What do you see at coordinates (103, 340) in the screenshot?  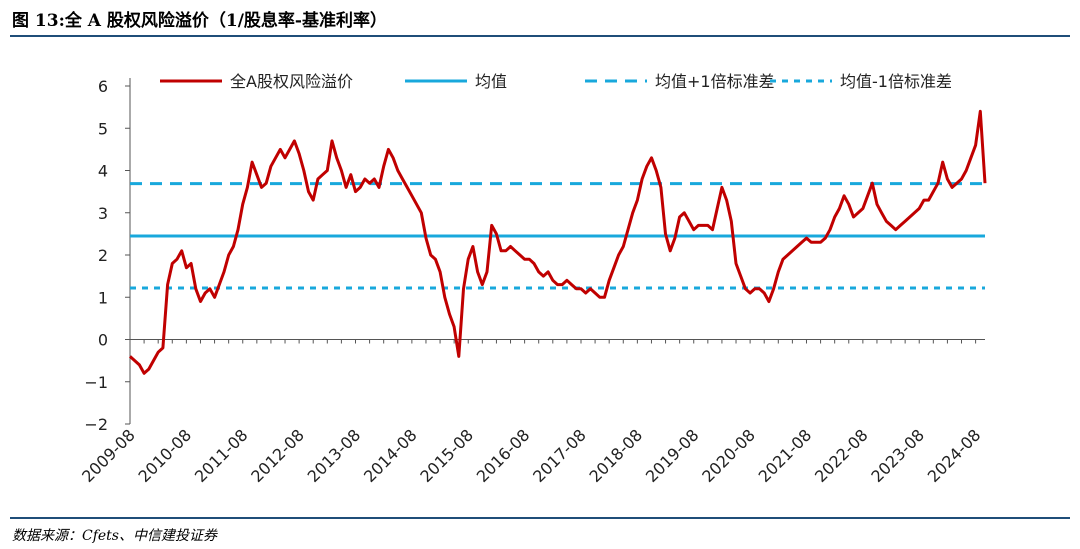 I see `y-tick-label: 0` at bounding box center [103, 340].